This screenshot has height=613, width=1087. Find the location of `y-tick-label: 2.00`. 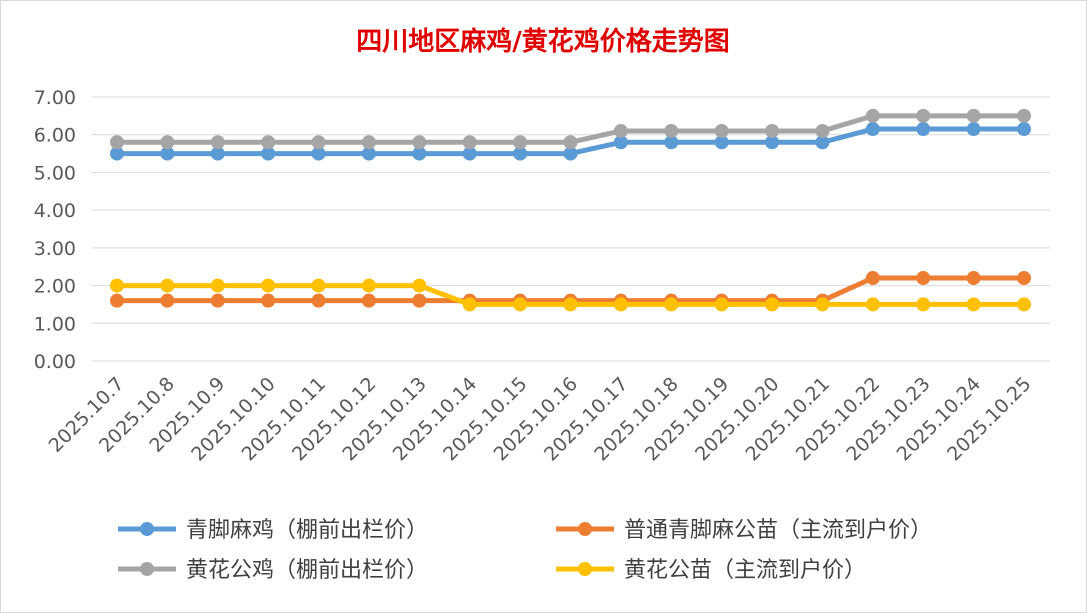

y-tick-label: 2.00 is located at coordinates (55, 287).